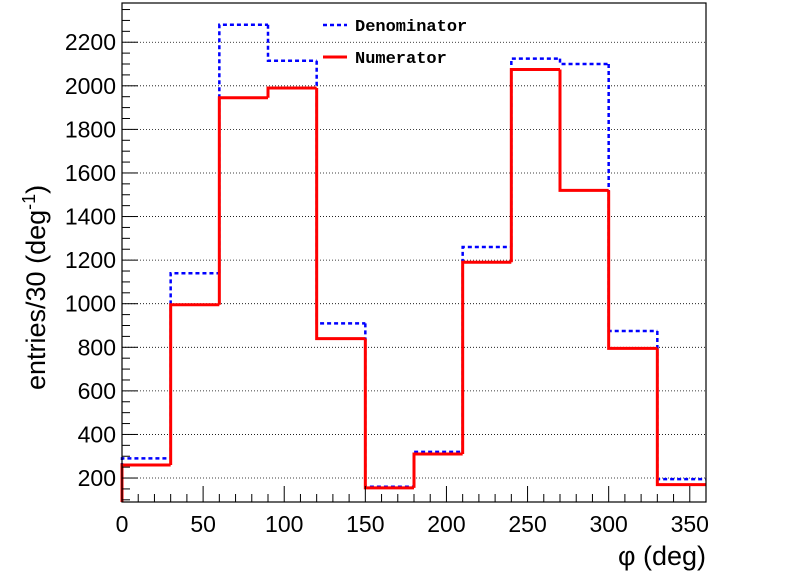 The width and height of the screenshot is (789, 579). I want to click on y-axis-title: entries/30 (deg-1), so click(35, 287).